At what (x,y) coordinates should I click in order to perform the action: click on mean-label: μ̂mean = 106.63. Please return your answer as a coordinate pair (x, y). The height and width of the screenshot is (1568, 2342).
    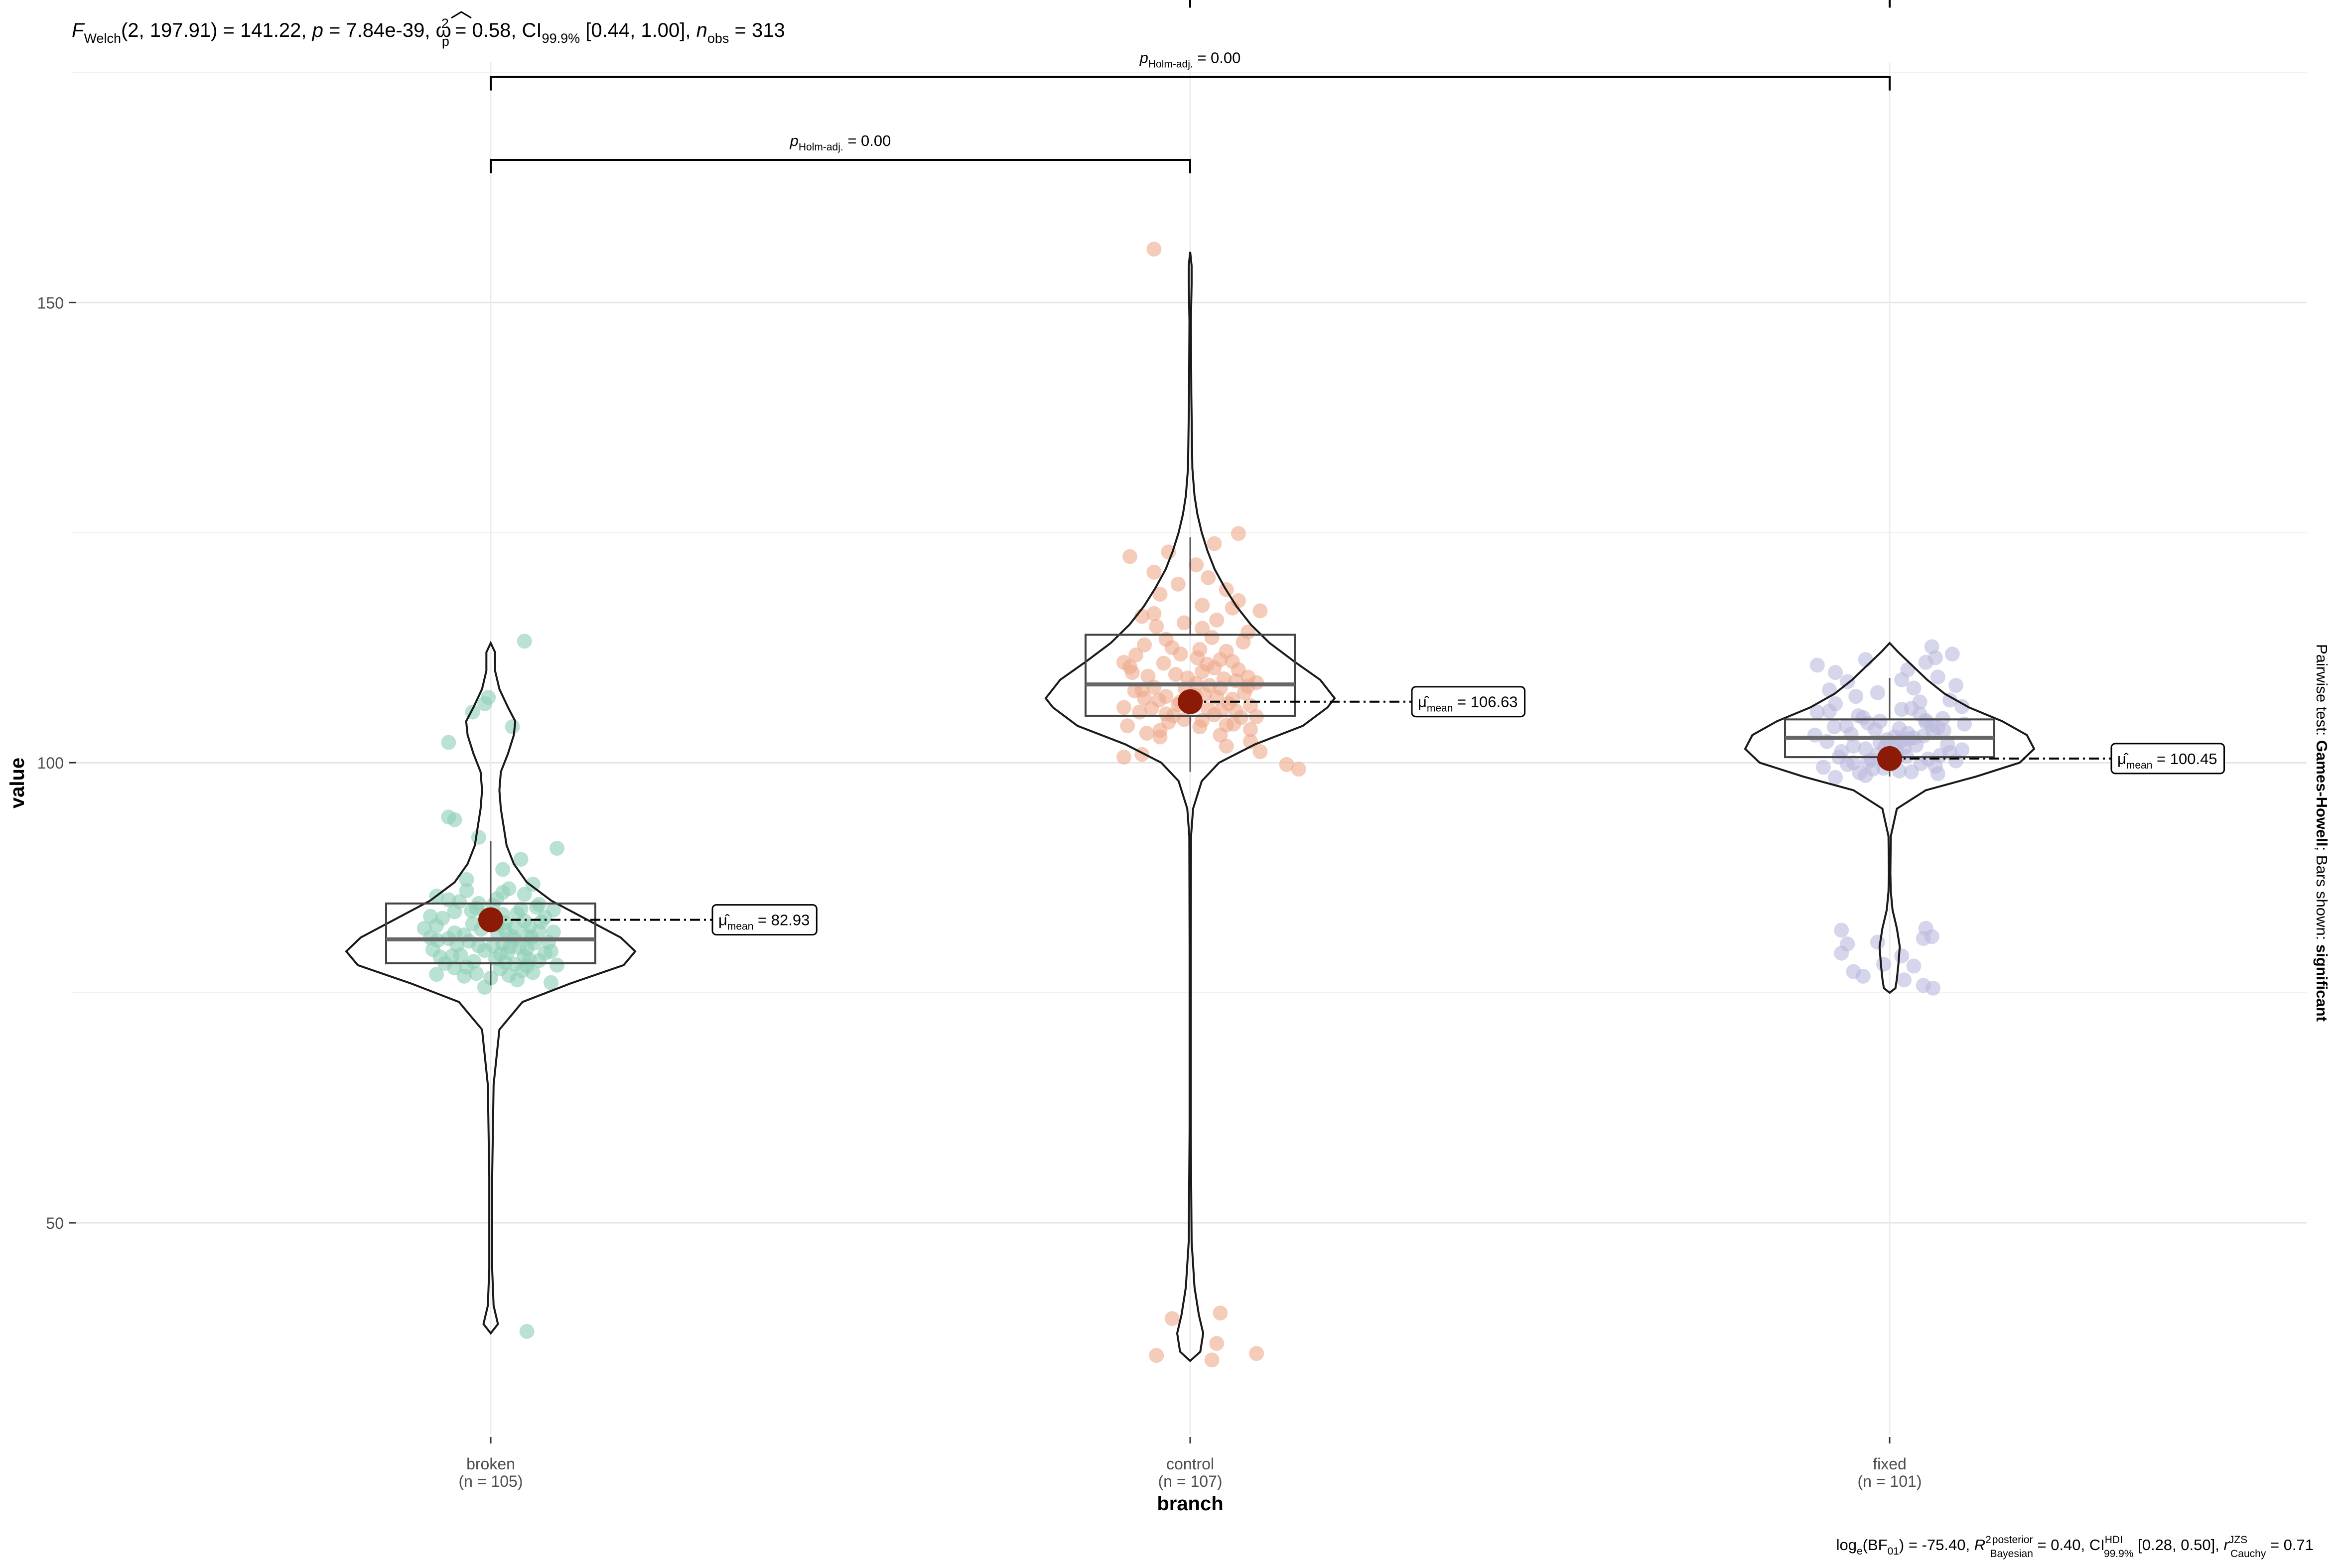
    Looking at the image, I should click on (1468, 703).